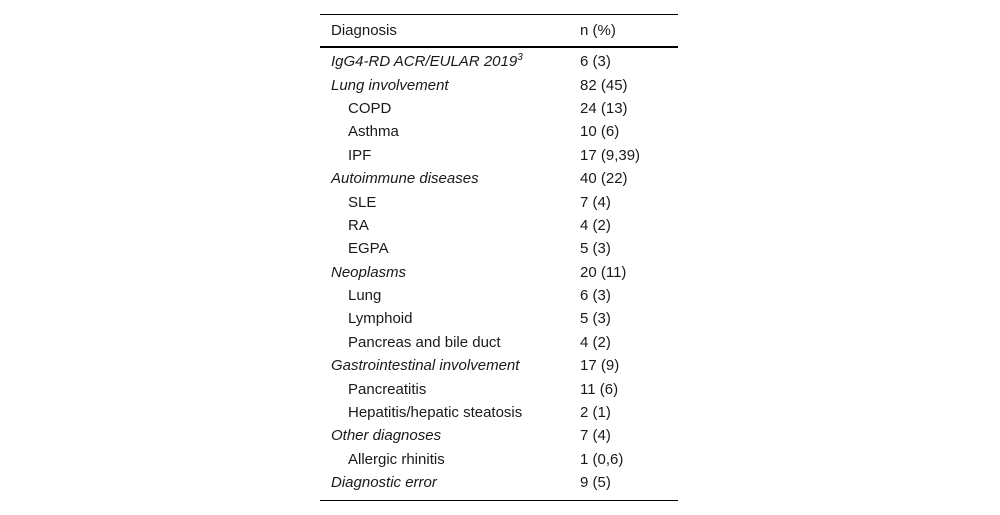 Image resolution: width=1000 pixels, height=515 pixels. Describe the element at coordinates (595, 413) in the screenshot. I see `value-cell: 2 (1)` at that location.